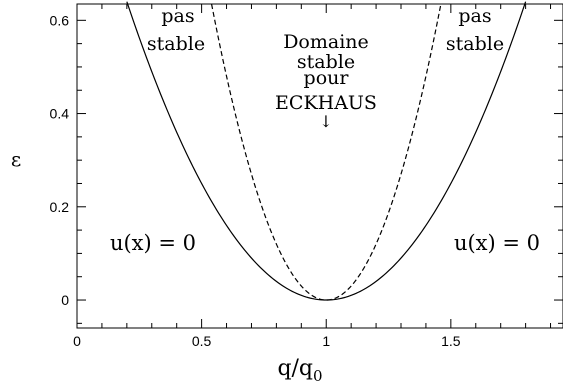 The image size is (563, 392). Describe the element at coordinates (326, 341) in the screenshot. I see `x-tick-label: 1` at that location.